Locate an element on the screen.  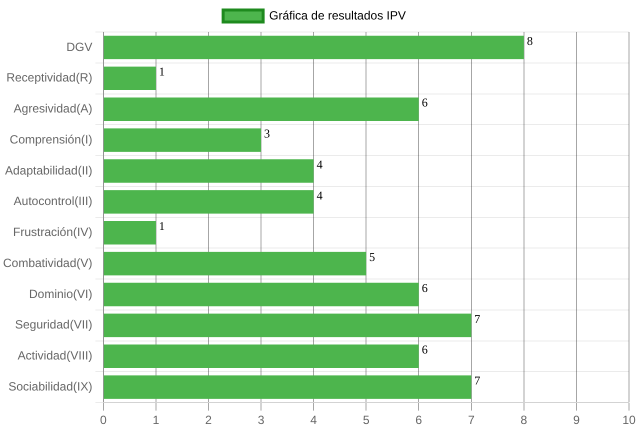
y-tick-label: Dominio(VI) is located at coordinates (60, 293).